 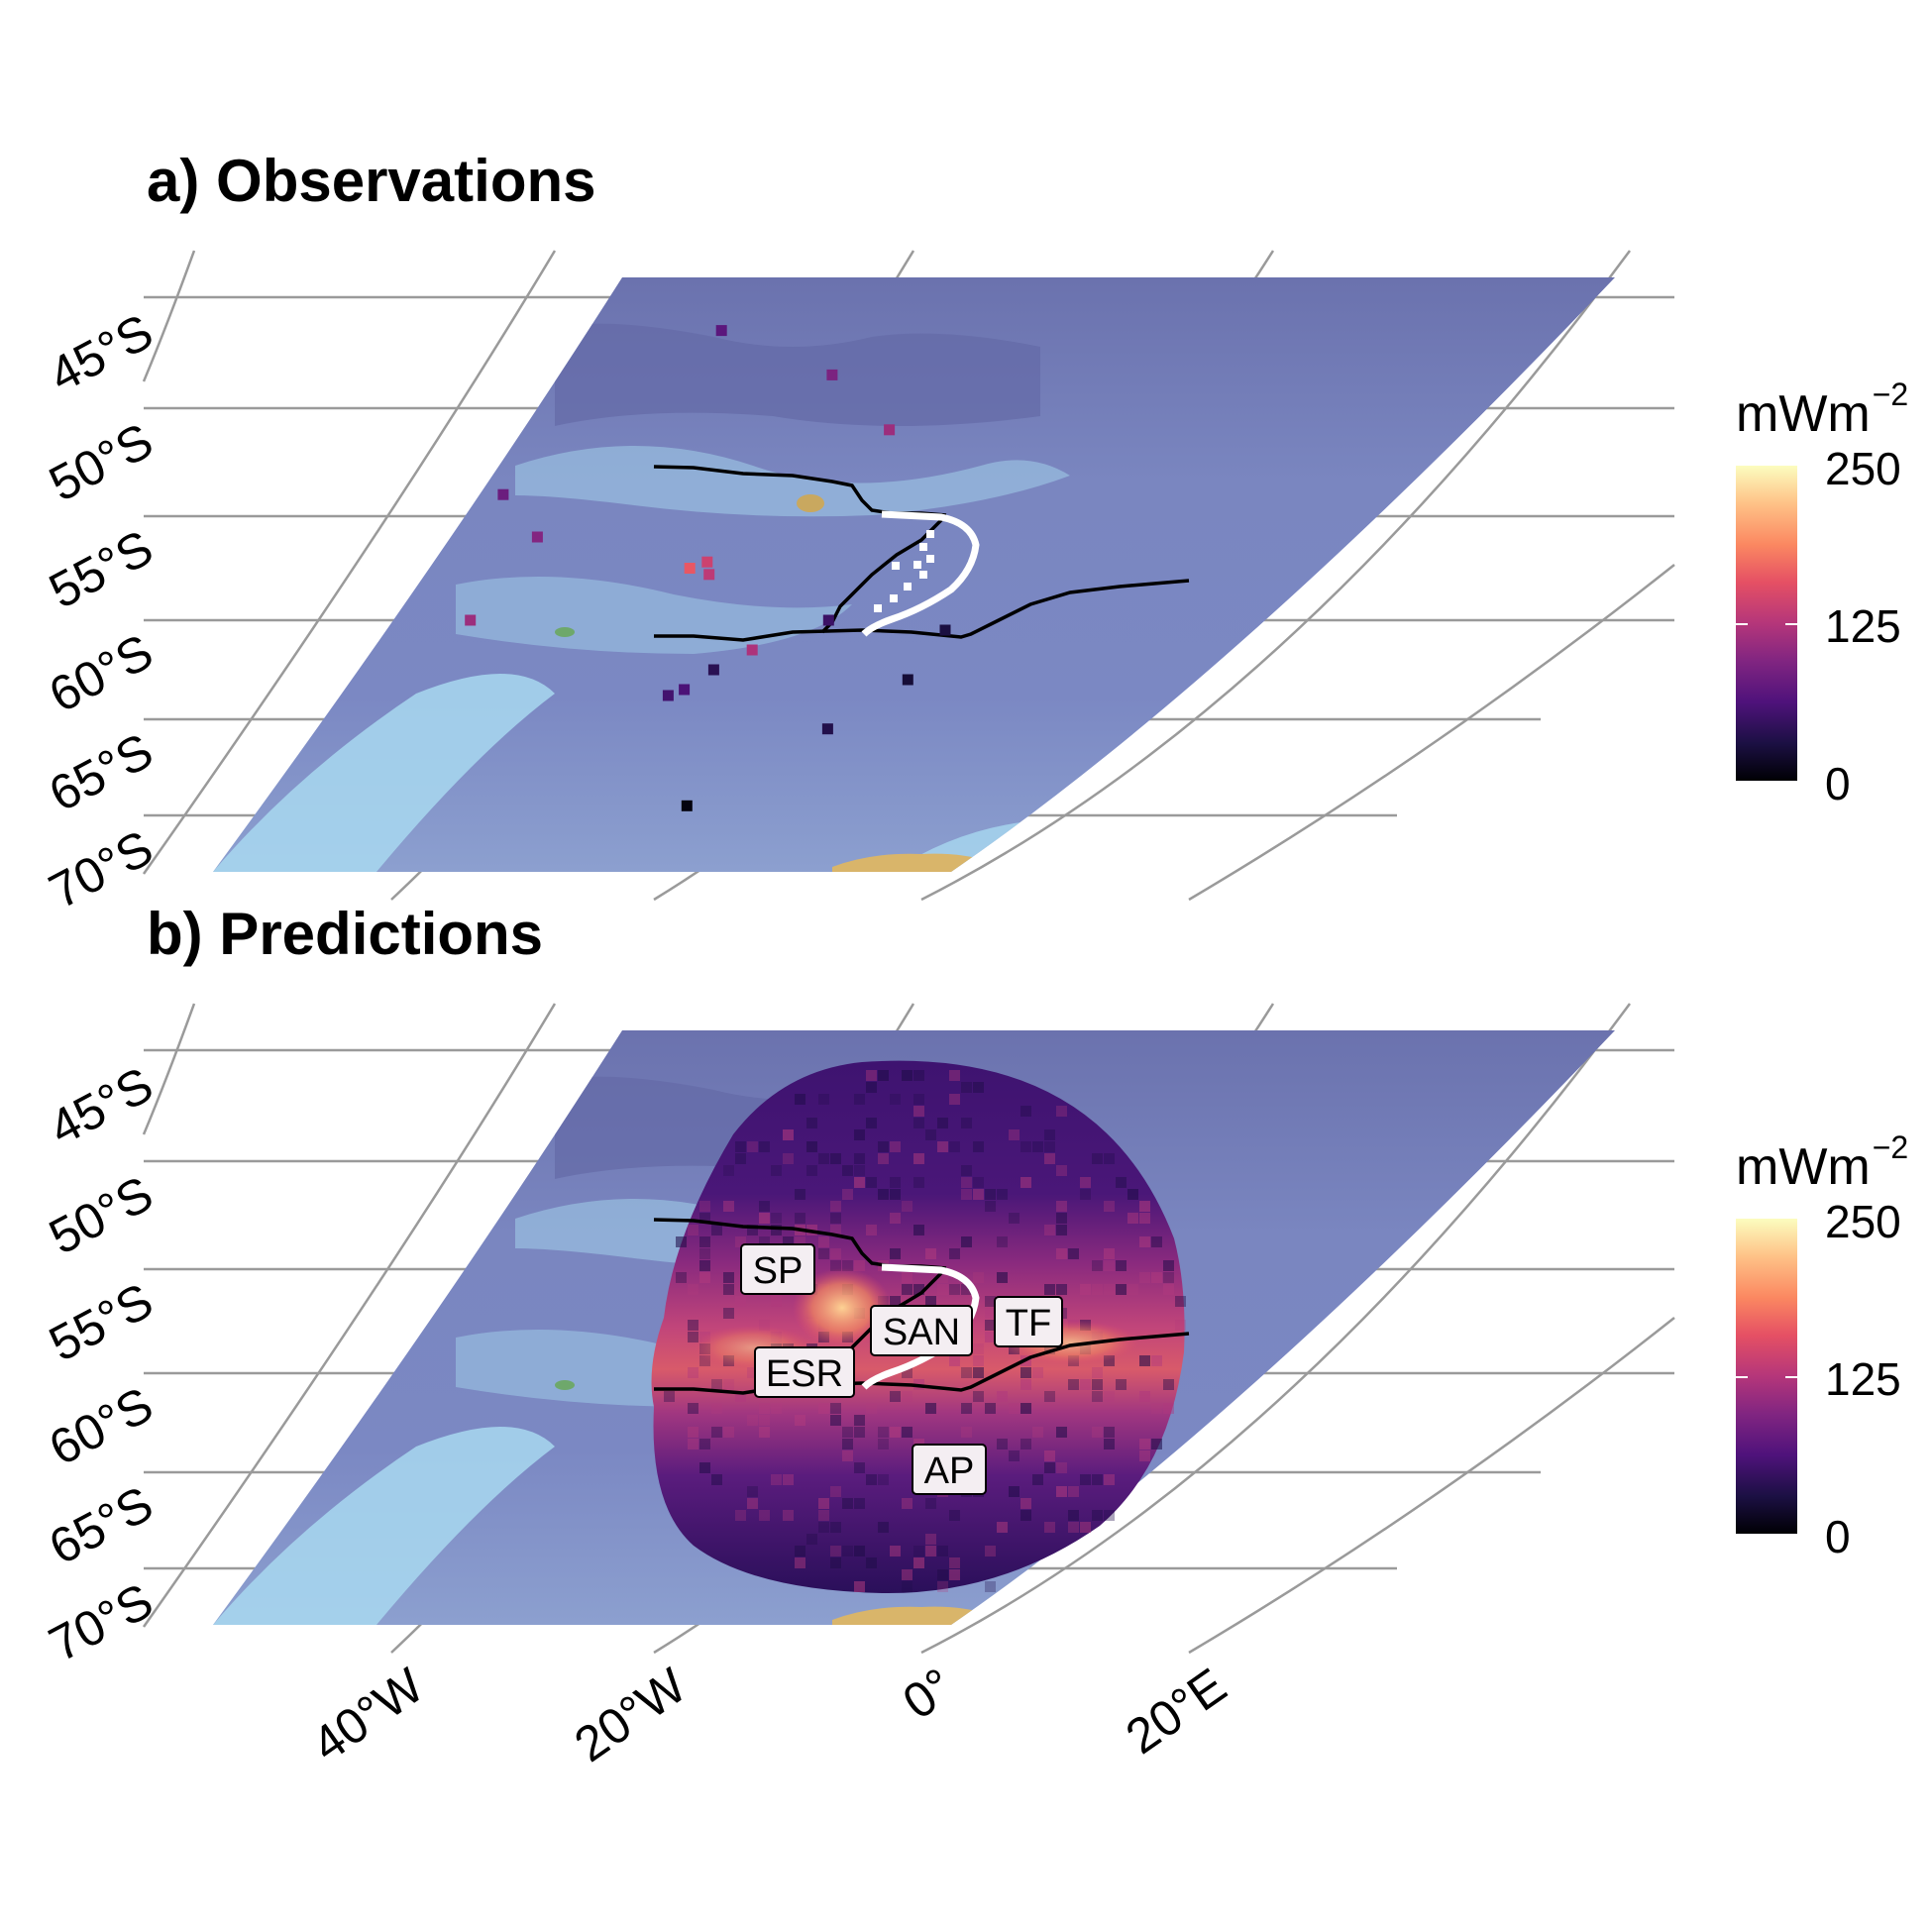 I want to click on panel-a-white-dots, so click(x=904, y=571).